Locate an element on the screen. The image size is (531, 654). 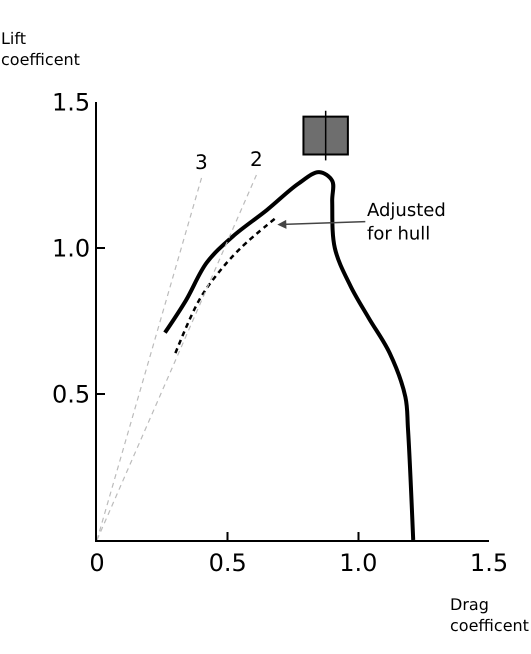
x-axis-title: Drag coefficent is located at coordinates (489, 615).